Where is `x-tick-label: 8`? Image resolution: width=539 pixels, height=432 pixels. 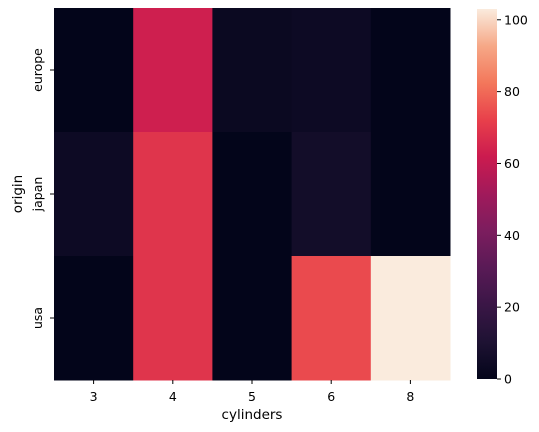
x-tick-label: 8 is located at coordinates (410, 396).